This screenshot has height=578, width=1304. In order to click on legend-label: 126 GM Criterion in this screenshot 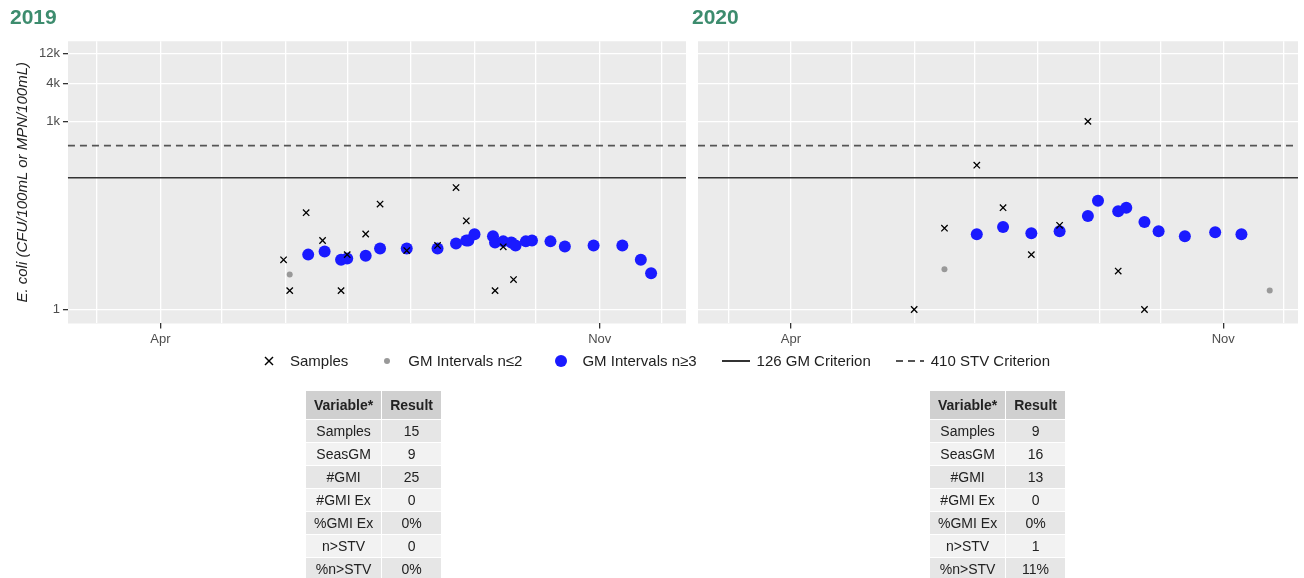, I will do `click(813, 360)`.